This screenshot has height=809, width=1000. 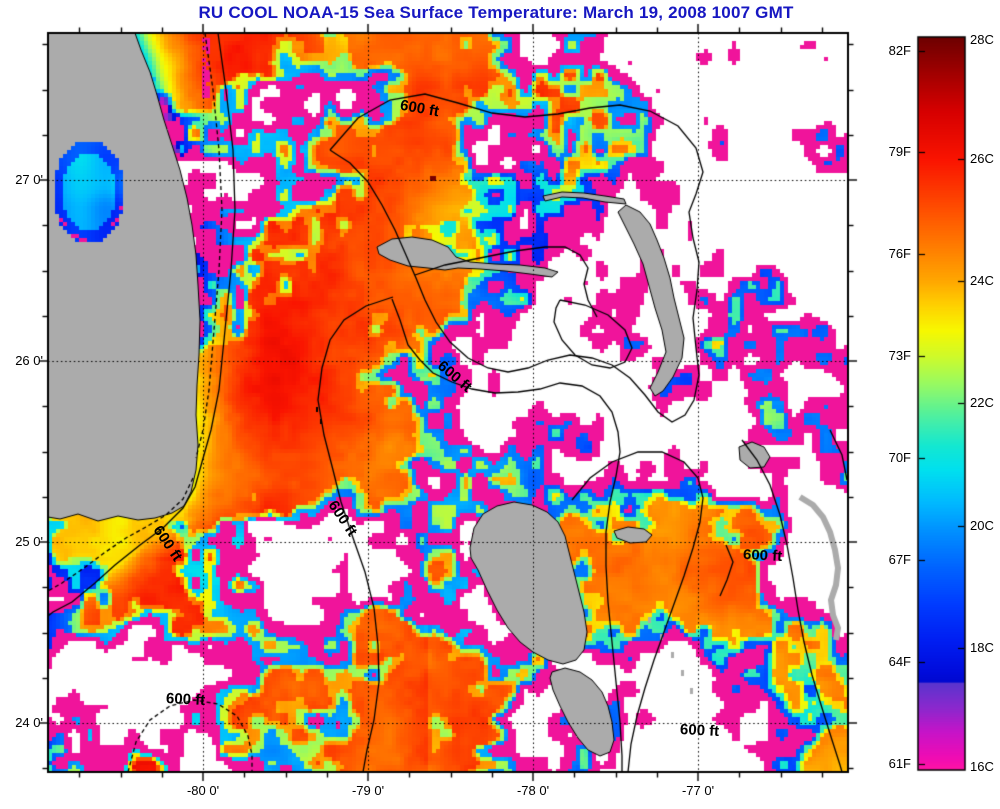 What do you see at coordinates (899, 50) in the screenshot?
I see `colorbar-fahrenheit-label-0: 82F` at bounding box center [899, 50].